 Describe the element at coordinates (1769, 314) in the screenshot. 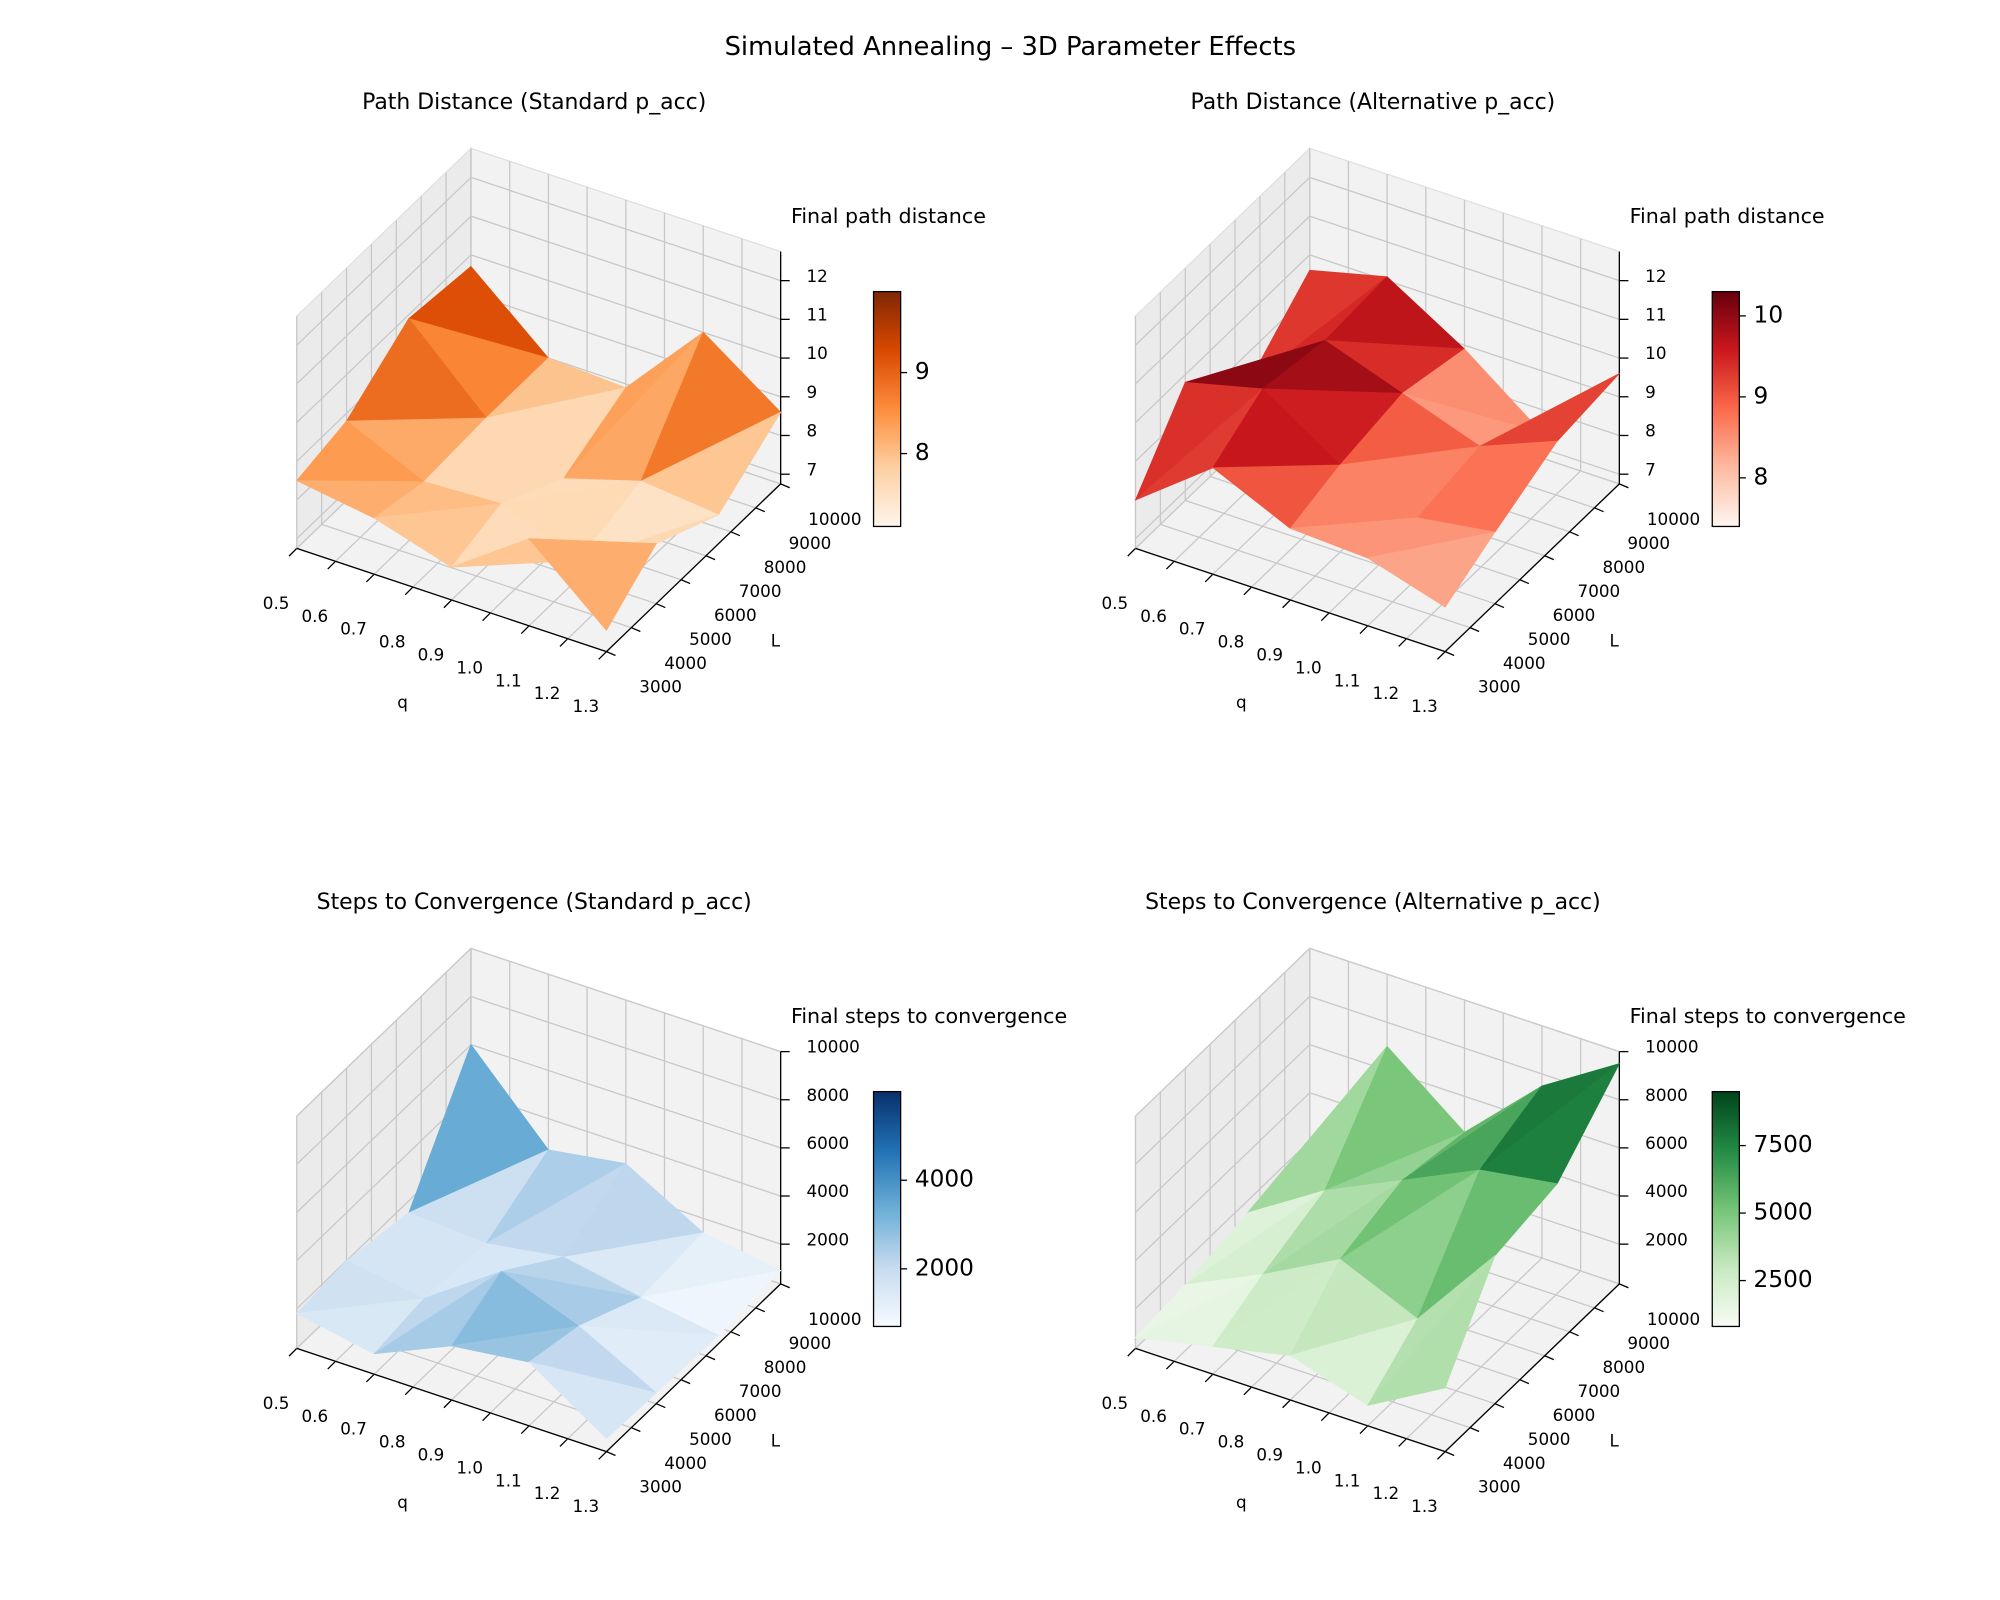

I see `colorbar-tick-label: 10` at that location.